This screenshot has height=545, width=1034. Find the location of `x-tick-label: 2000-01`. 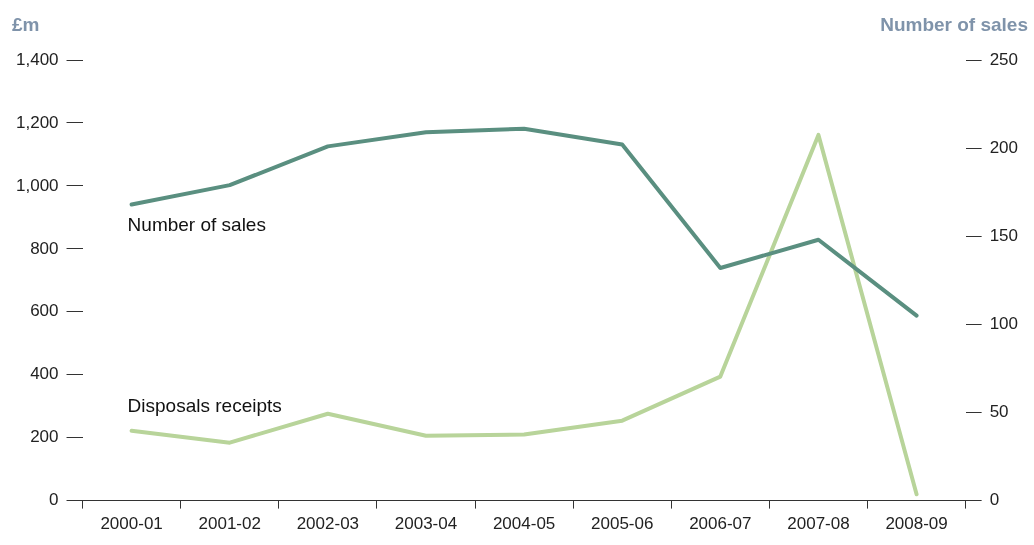

x-tick-label: 2000-01 is located at coordinates (131, 524).